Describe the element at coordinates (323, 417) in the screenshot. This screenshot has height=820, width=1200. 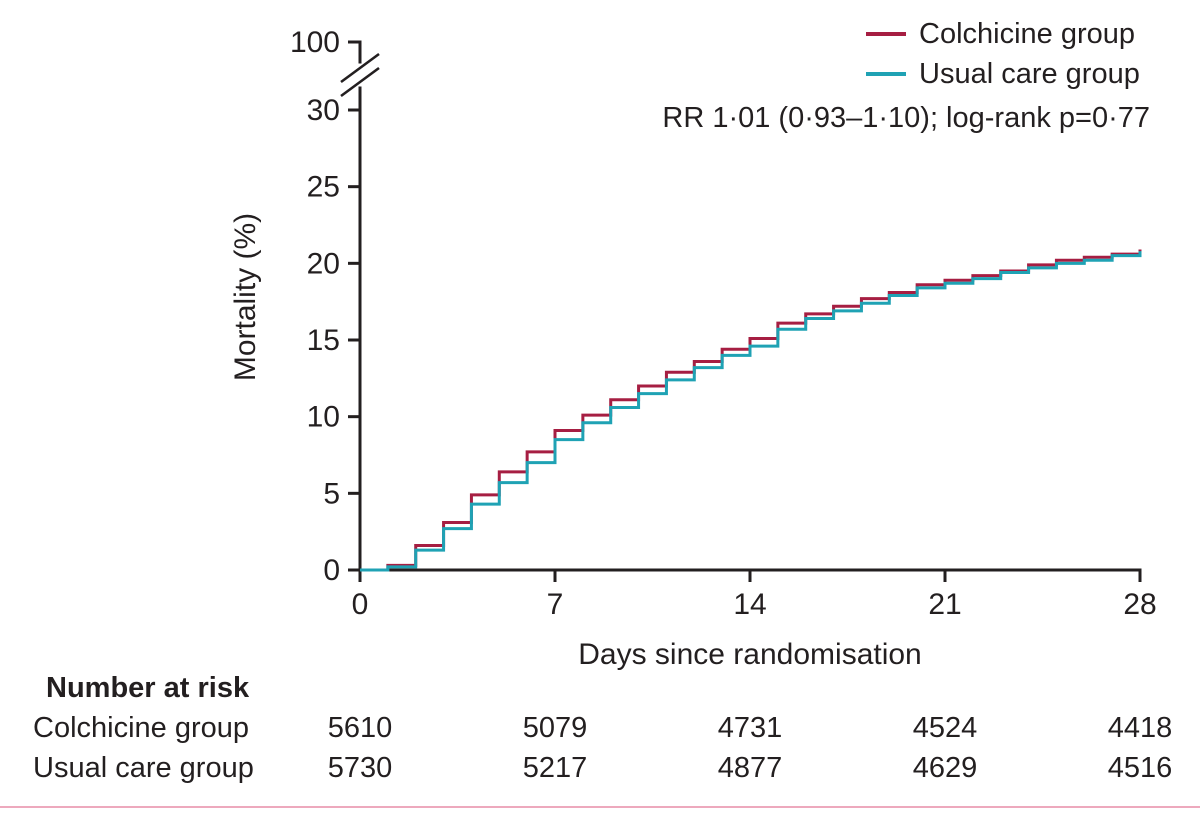
I see `y-tick-label: 10` at that location.